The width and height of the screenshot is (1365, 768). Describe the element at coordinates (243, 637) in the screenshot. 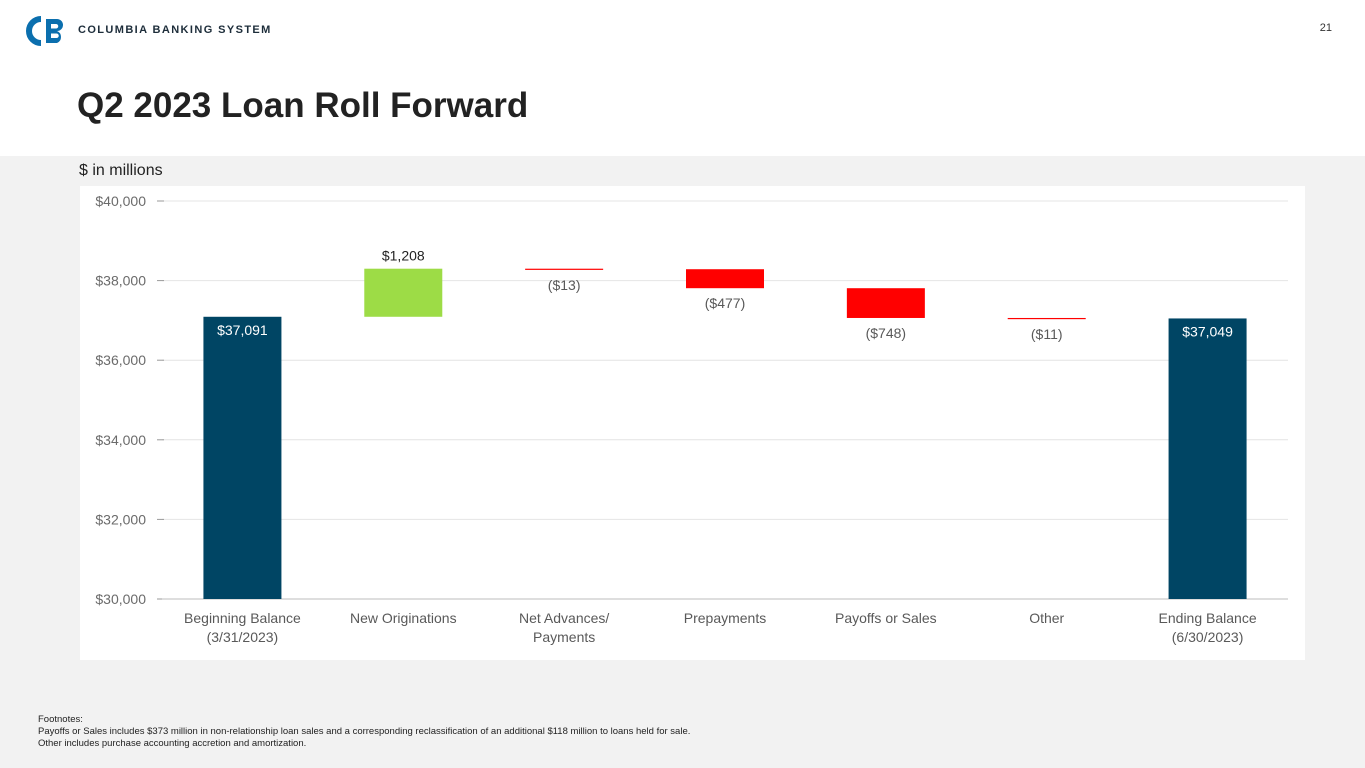

I see `x-tick-label: (3/31/2023)` at that location.